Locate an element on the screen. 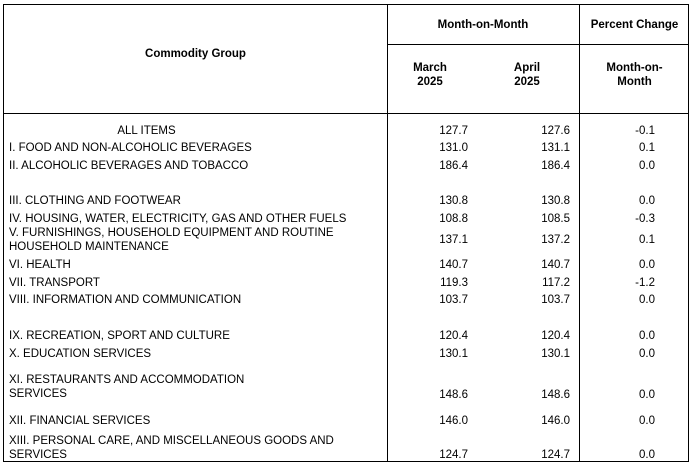 This screenshot has height=466, width=692. header-april: April 2025 is located at coordinates (527, 75).